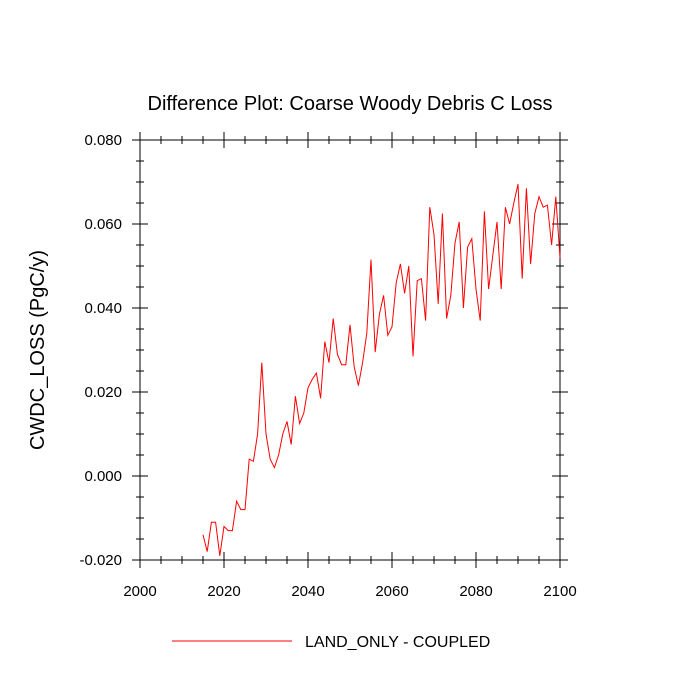 The height and width of the screenshot is (700, 700). What do you see at coordinates (100, 560) in the screenshot?
I see `y-tick-label: -0.020` at bounding box center [100, 560].